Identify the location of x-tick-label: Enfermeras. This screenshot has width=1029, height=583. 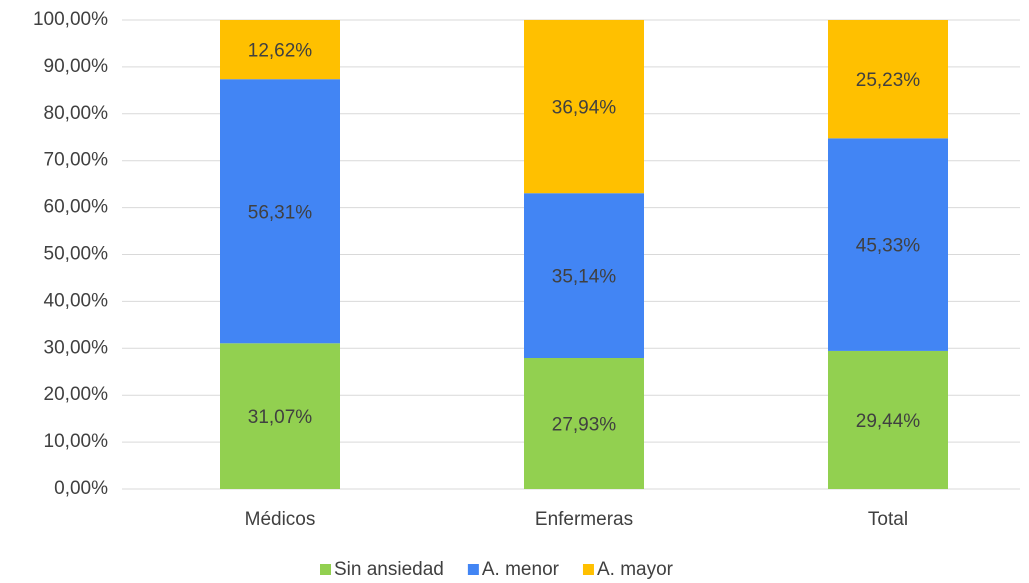
(584, 519).